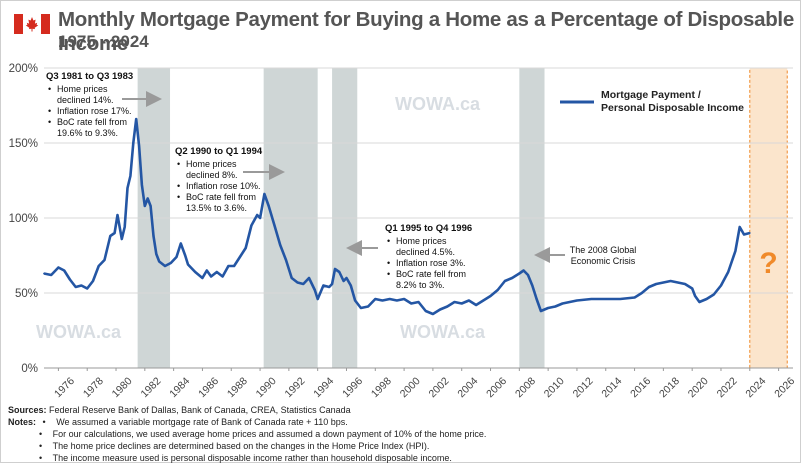  I want to click on x-tick-label: 2014, so click(611, 387).